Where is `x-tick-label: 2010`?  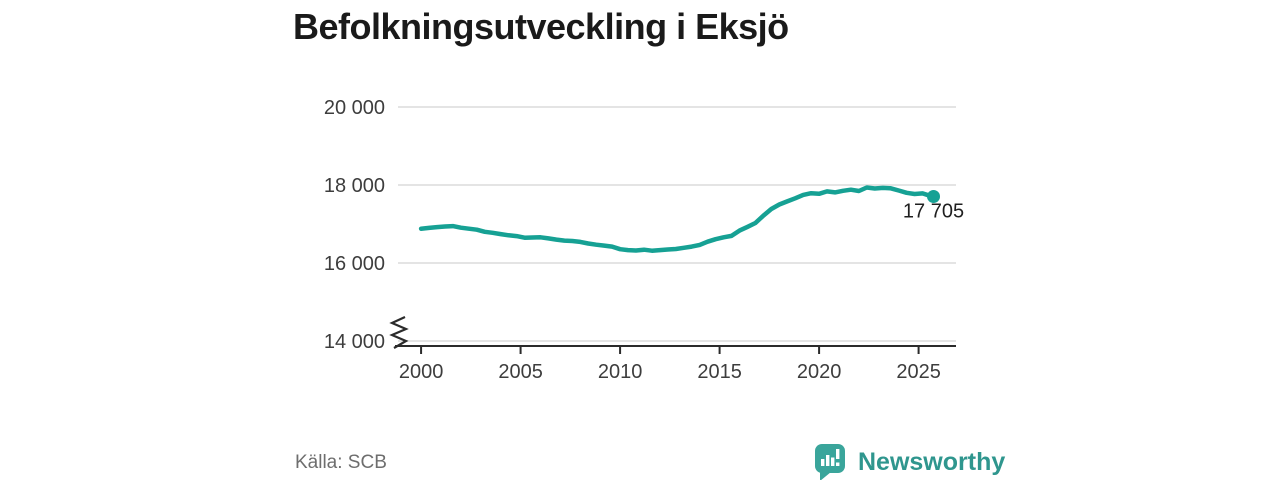
x-tick-label: 2010 is located at coordinates (620, 372).